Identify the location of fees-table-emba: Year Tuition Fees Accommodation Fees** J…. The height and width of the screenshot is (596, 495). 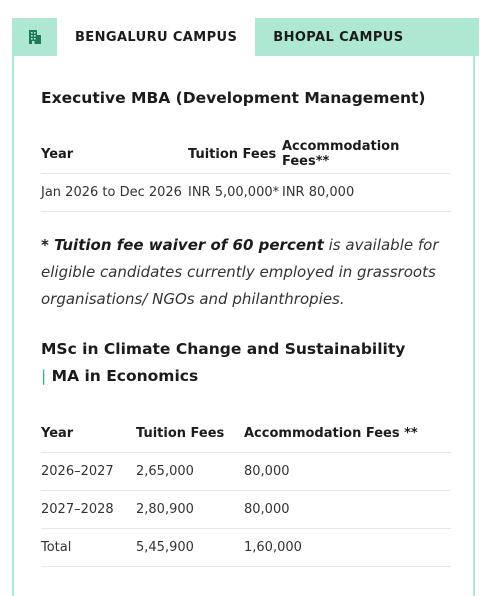
(246, 173).